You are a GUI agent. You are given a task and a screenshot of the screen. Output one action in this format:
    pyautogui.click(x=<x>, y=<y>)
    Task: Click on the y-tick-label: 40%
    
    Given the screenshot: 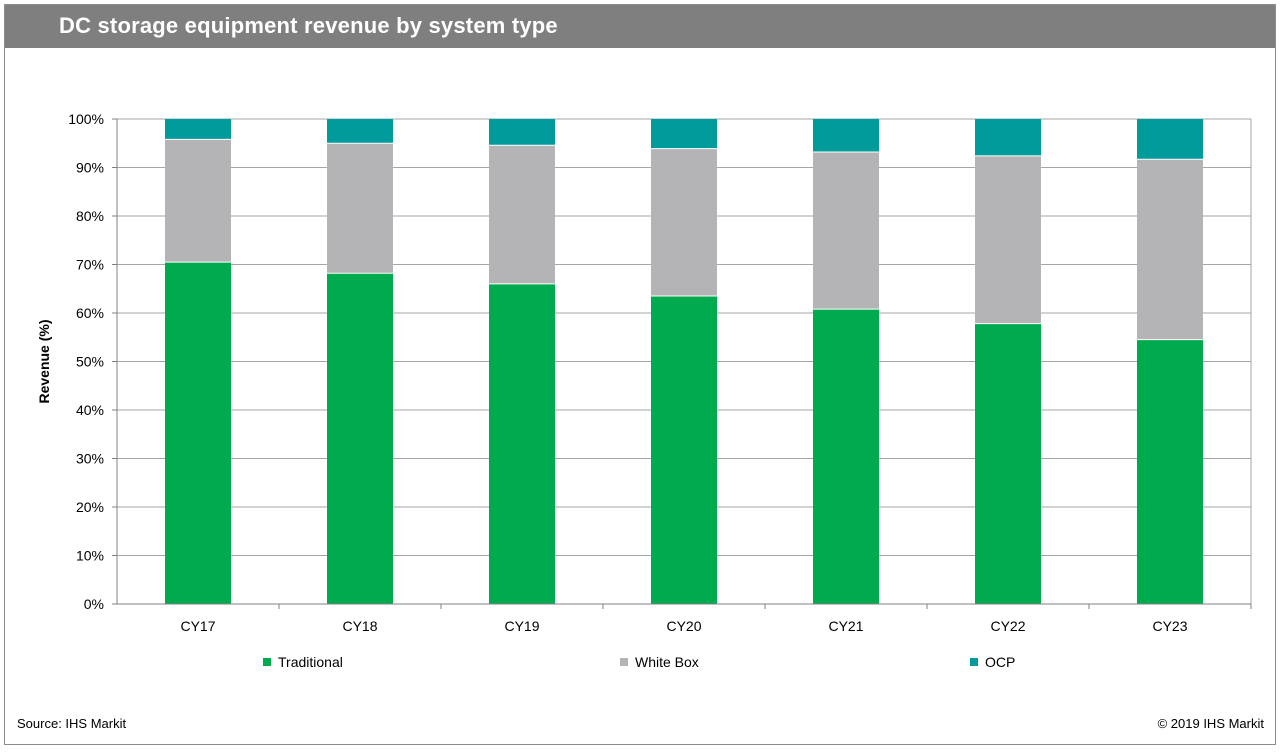 What is the action you would take?
    pyautogui.click(x=90, y=410)
    